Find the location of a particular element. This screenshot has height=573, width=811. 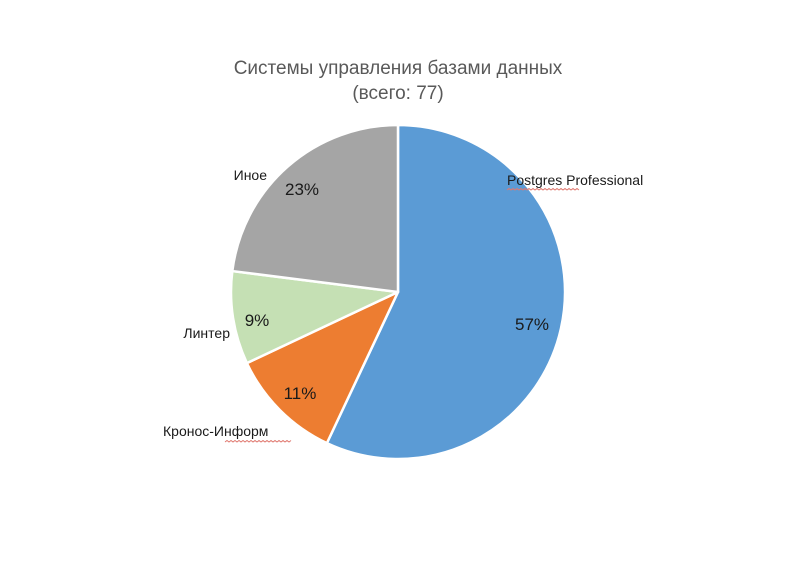

slice-percent-label: 57% is located at coordinates (532, 324).